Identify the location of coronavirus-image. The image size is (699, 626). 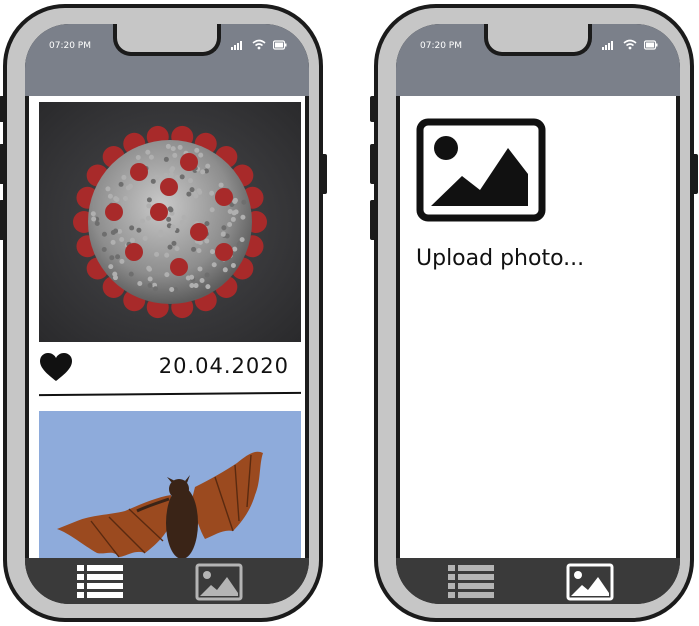
(170, 222).